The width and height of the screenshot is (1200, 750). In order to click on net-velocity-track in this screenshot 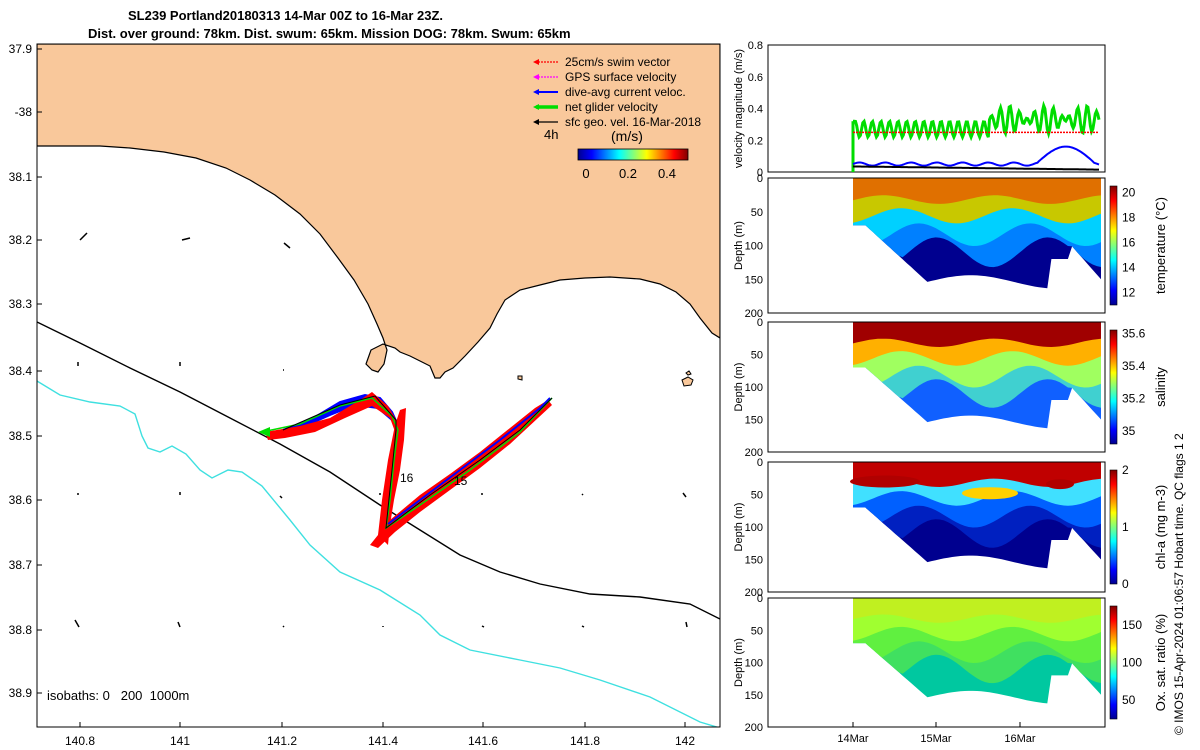, I will do `click(407, 463)`.